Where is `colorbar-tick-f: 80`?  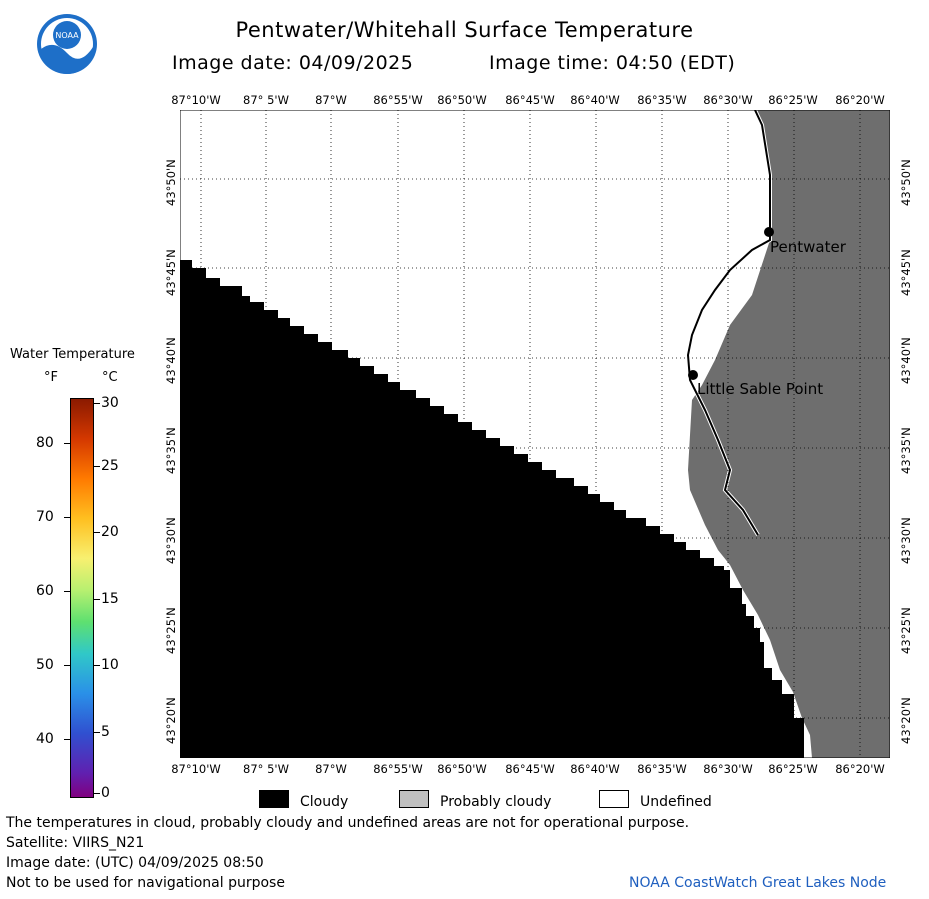
colorbar-tick-f: 80 is located at coordinates (45, 443).